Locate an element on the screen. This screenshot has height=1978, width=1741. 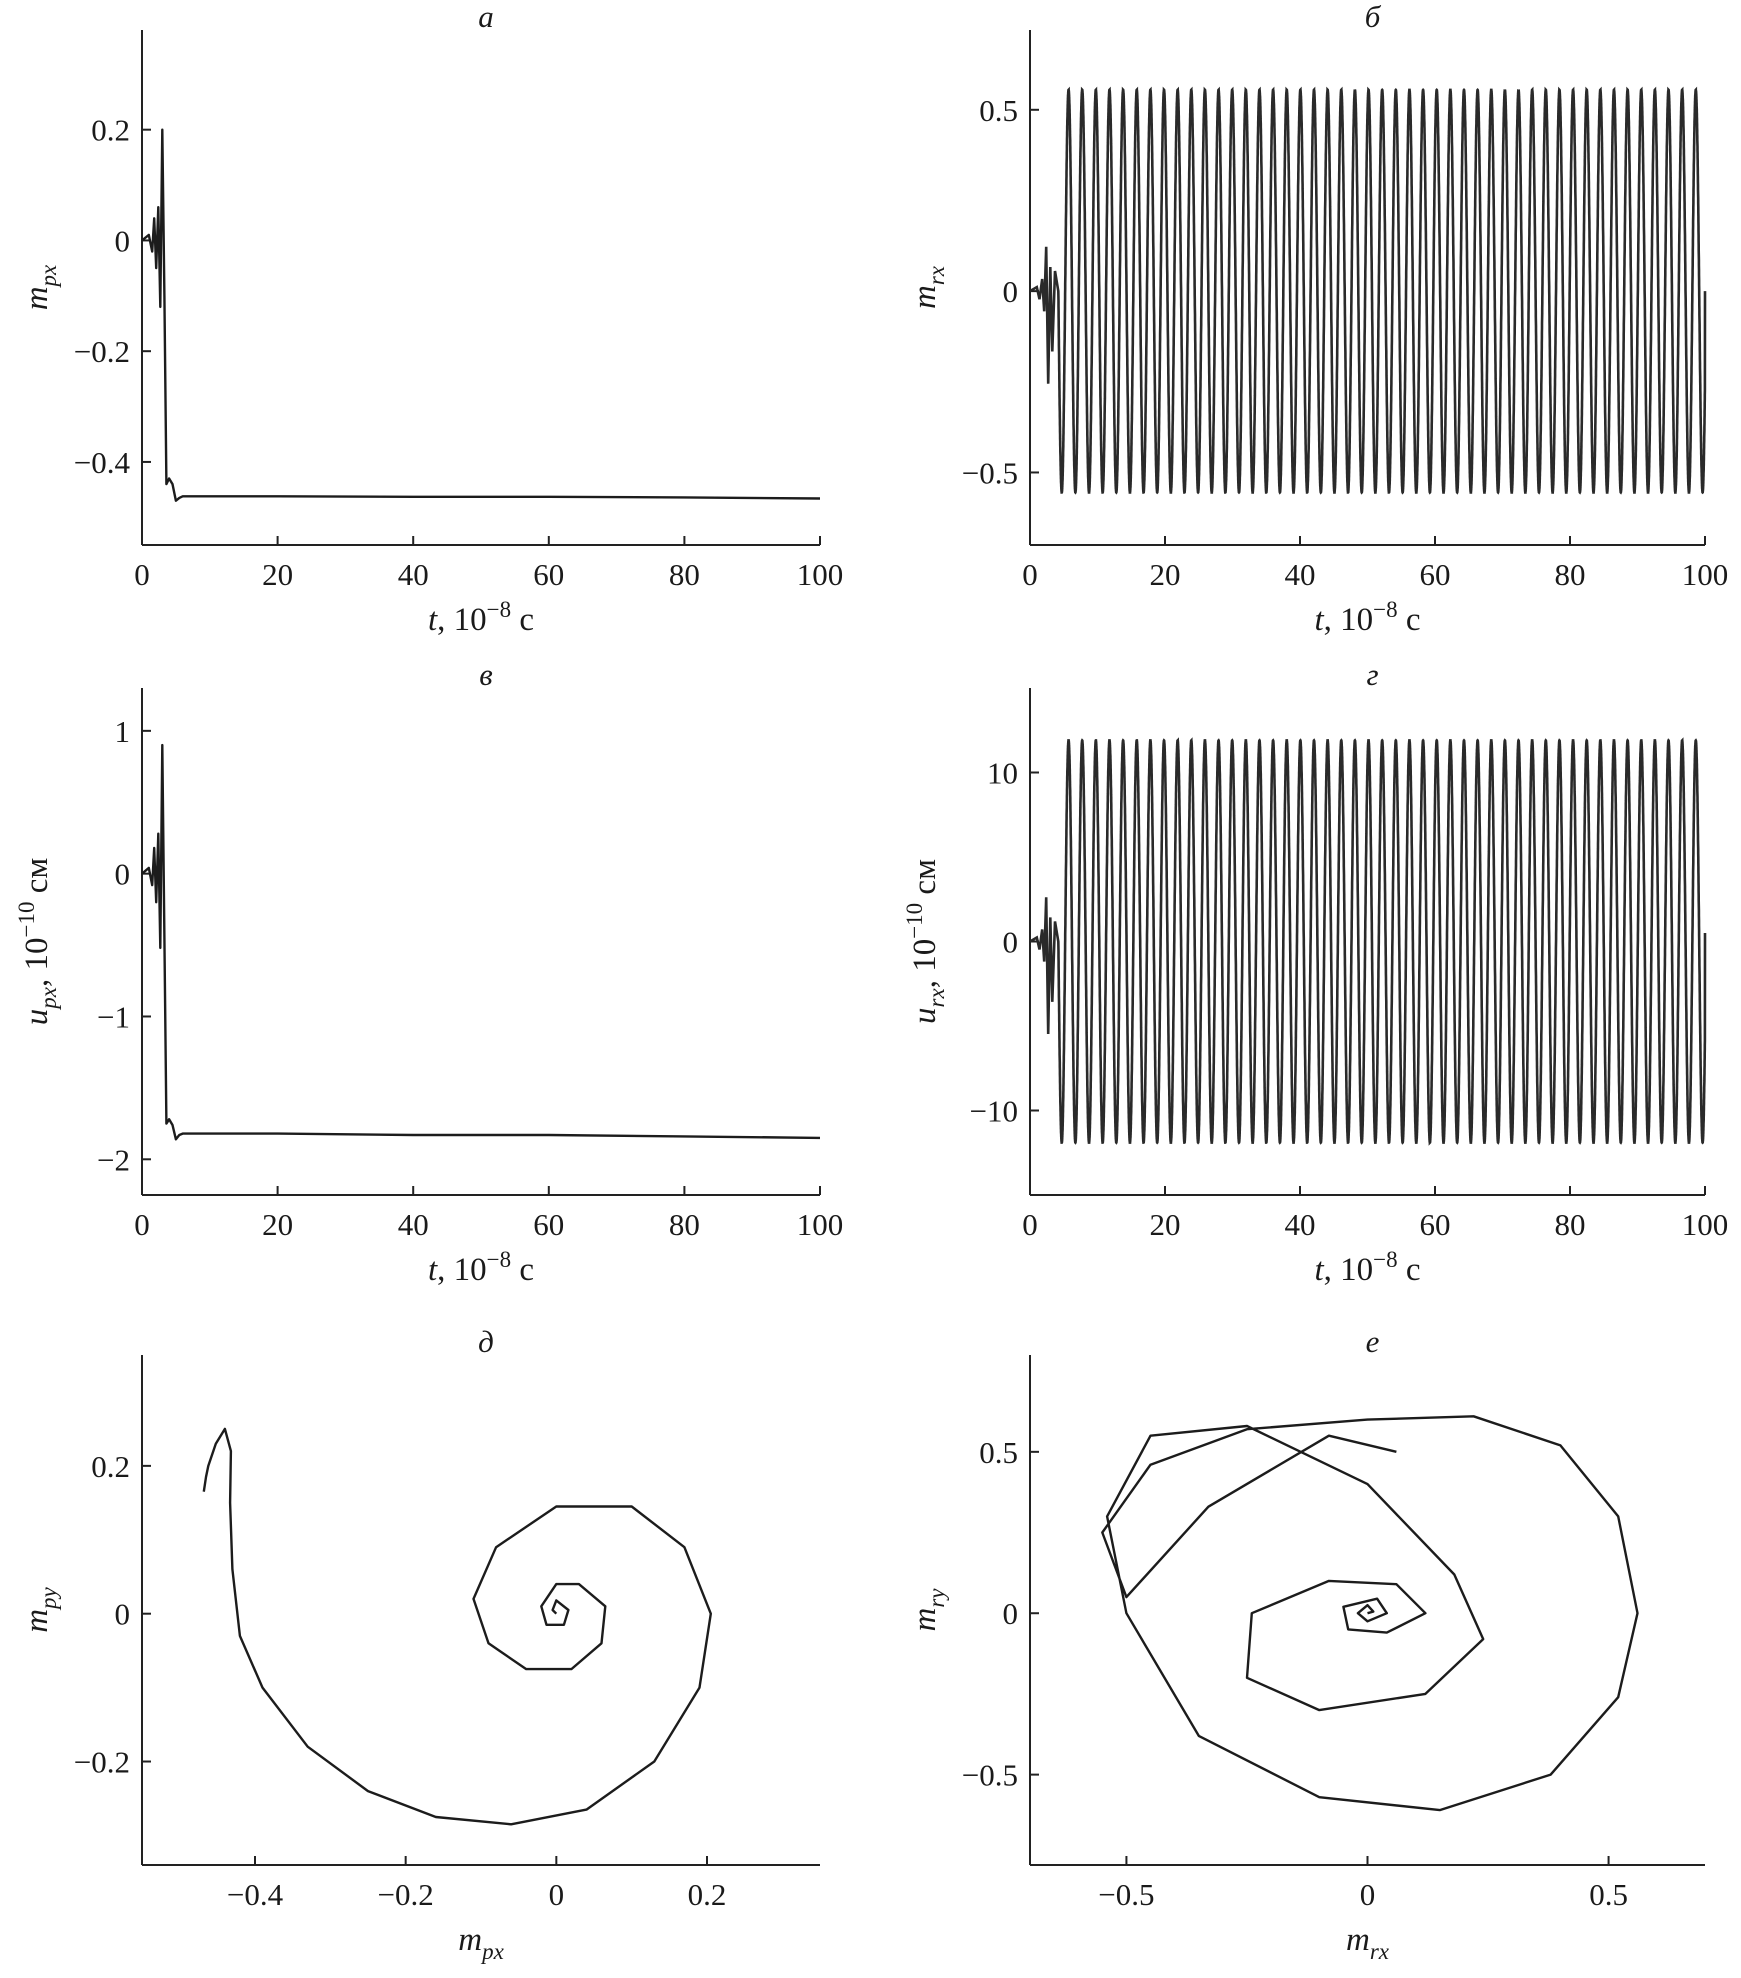
x-tick-label: 0.2 is located at coordinates (707, 1894).